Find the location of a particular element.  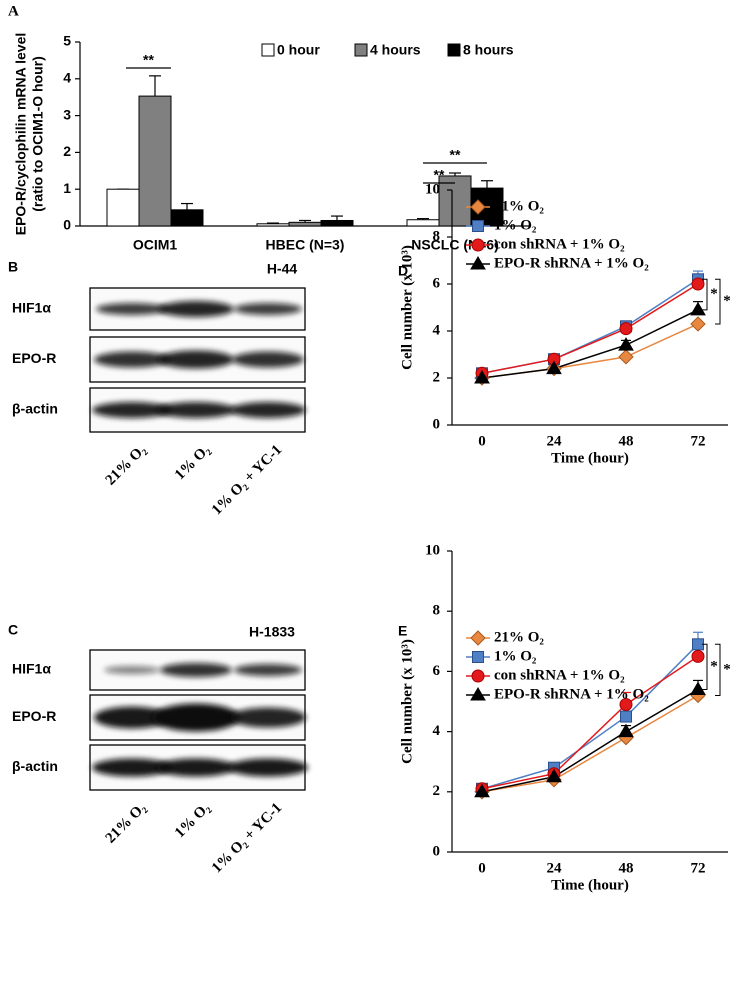

y-tick-label: 1 is located at coordinates (67, 188).